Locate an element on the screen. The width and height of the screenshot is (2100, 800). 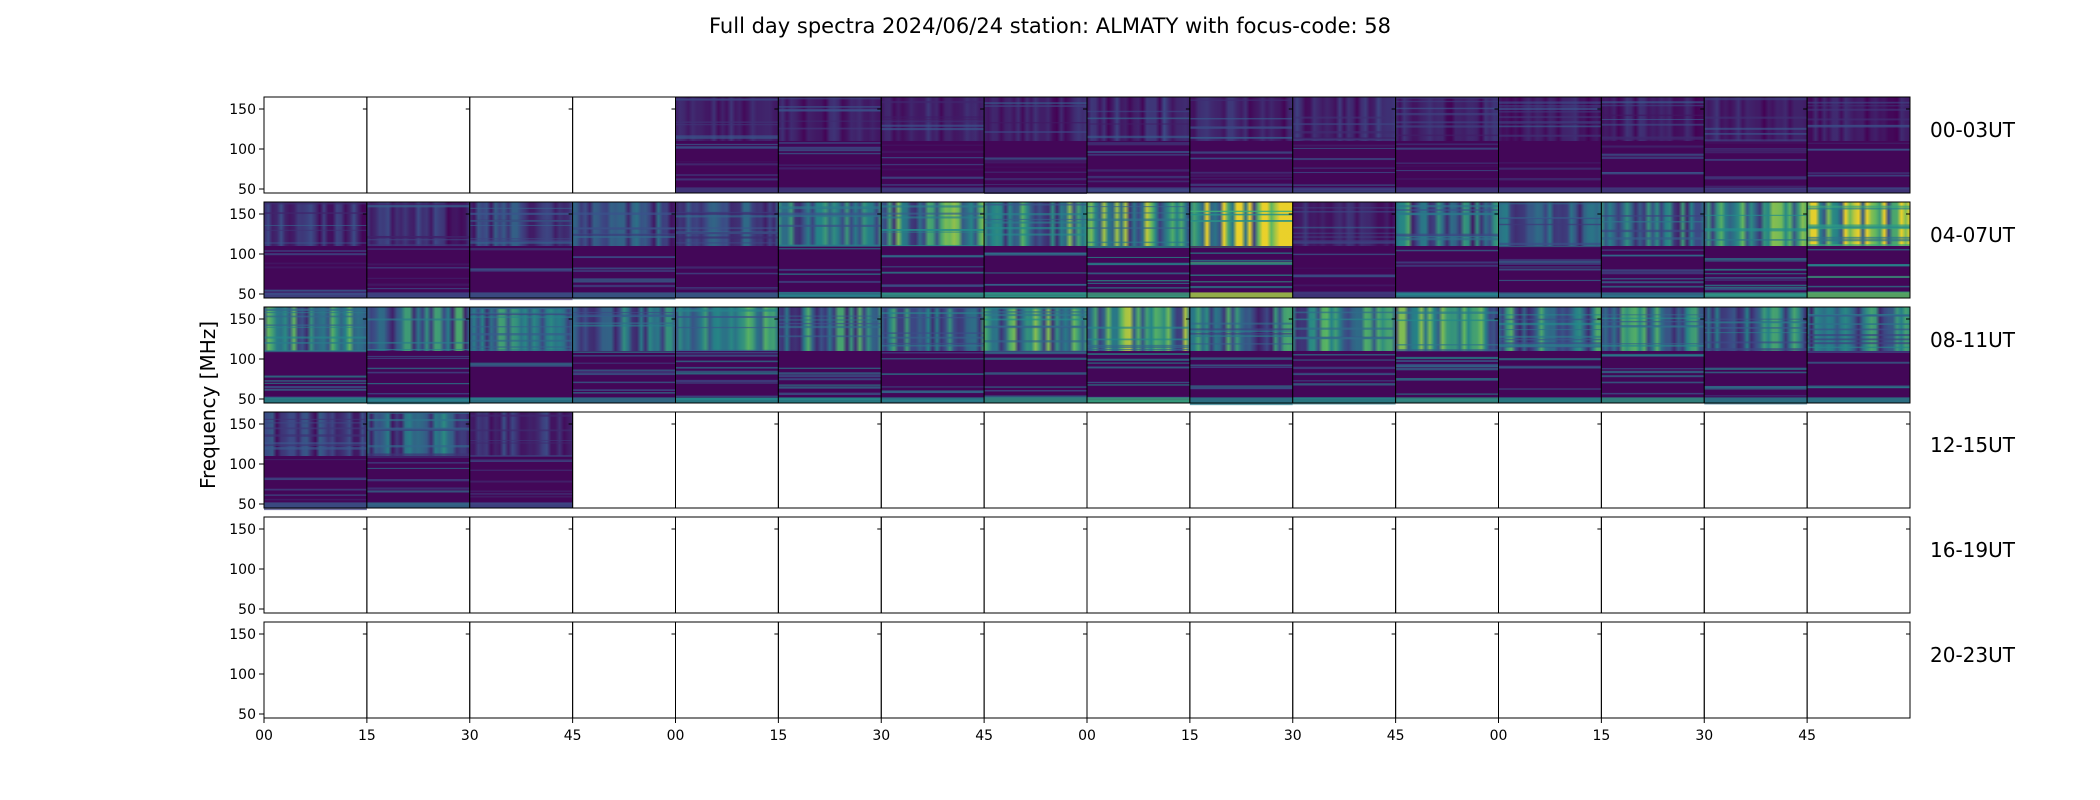
row-label-20-23UT: 20-23UT is located at coordinates (1973, 655).